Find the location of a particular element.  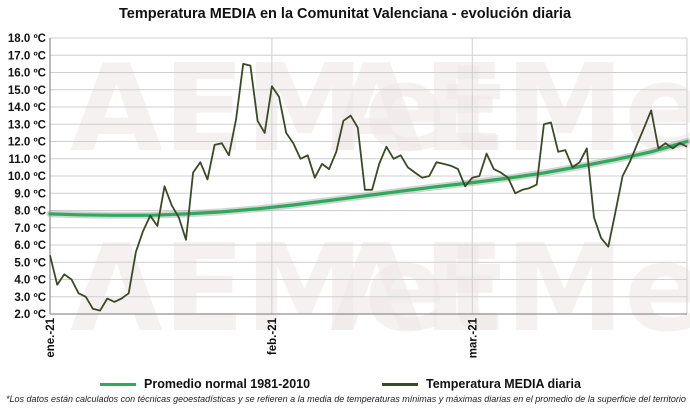

legend-swatch-daily is located at coordinates (400, 384).